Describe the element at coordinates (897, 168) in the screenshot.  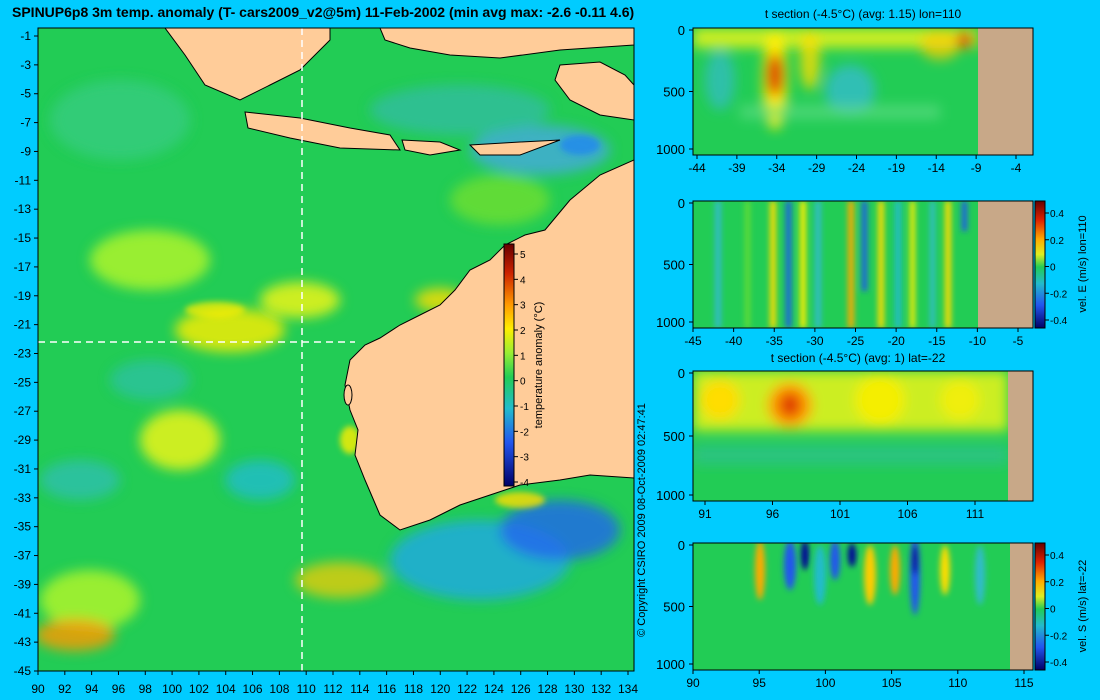
I see `section-x-tick-label: -19` at that location.